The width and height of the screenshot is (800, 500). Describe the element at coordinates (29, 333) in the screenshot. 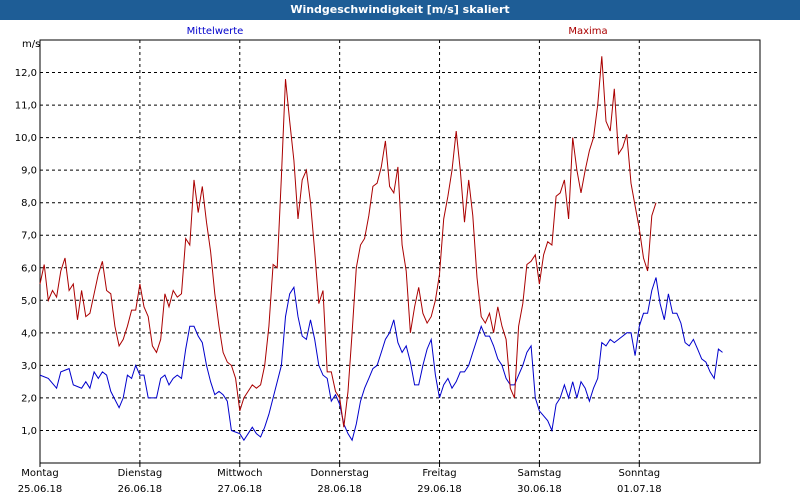

I see `y-tick-label: 4,0` at that location.